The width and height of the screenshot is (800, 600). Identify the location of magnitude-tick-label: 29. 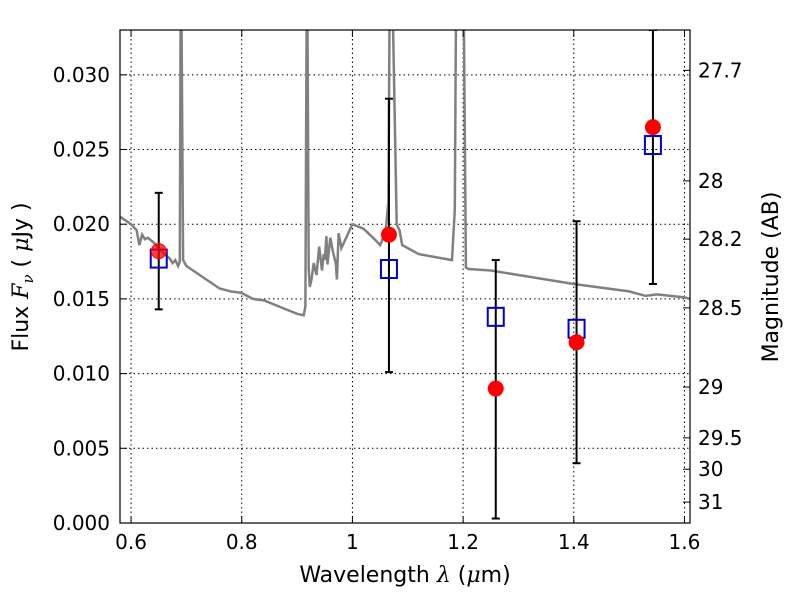
(710, 387).